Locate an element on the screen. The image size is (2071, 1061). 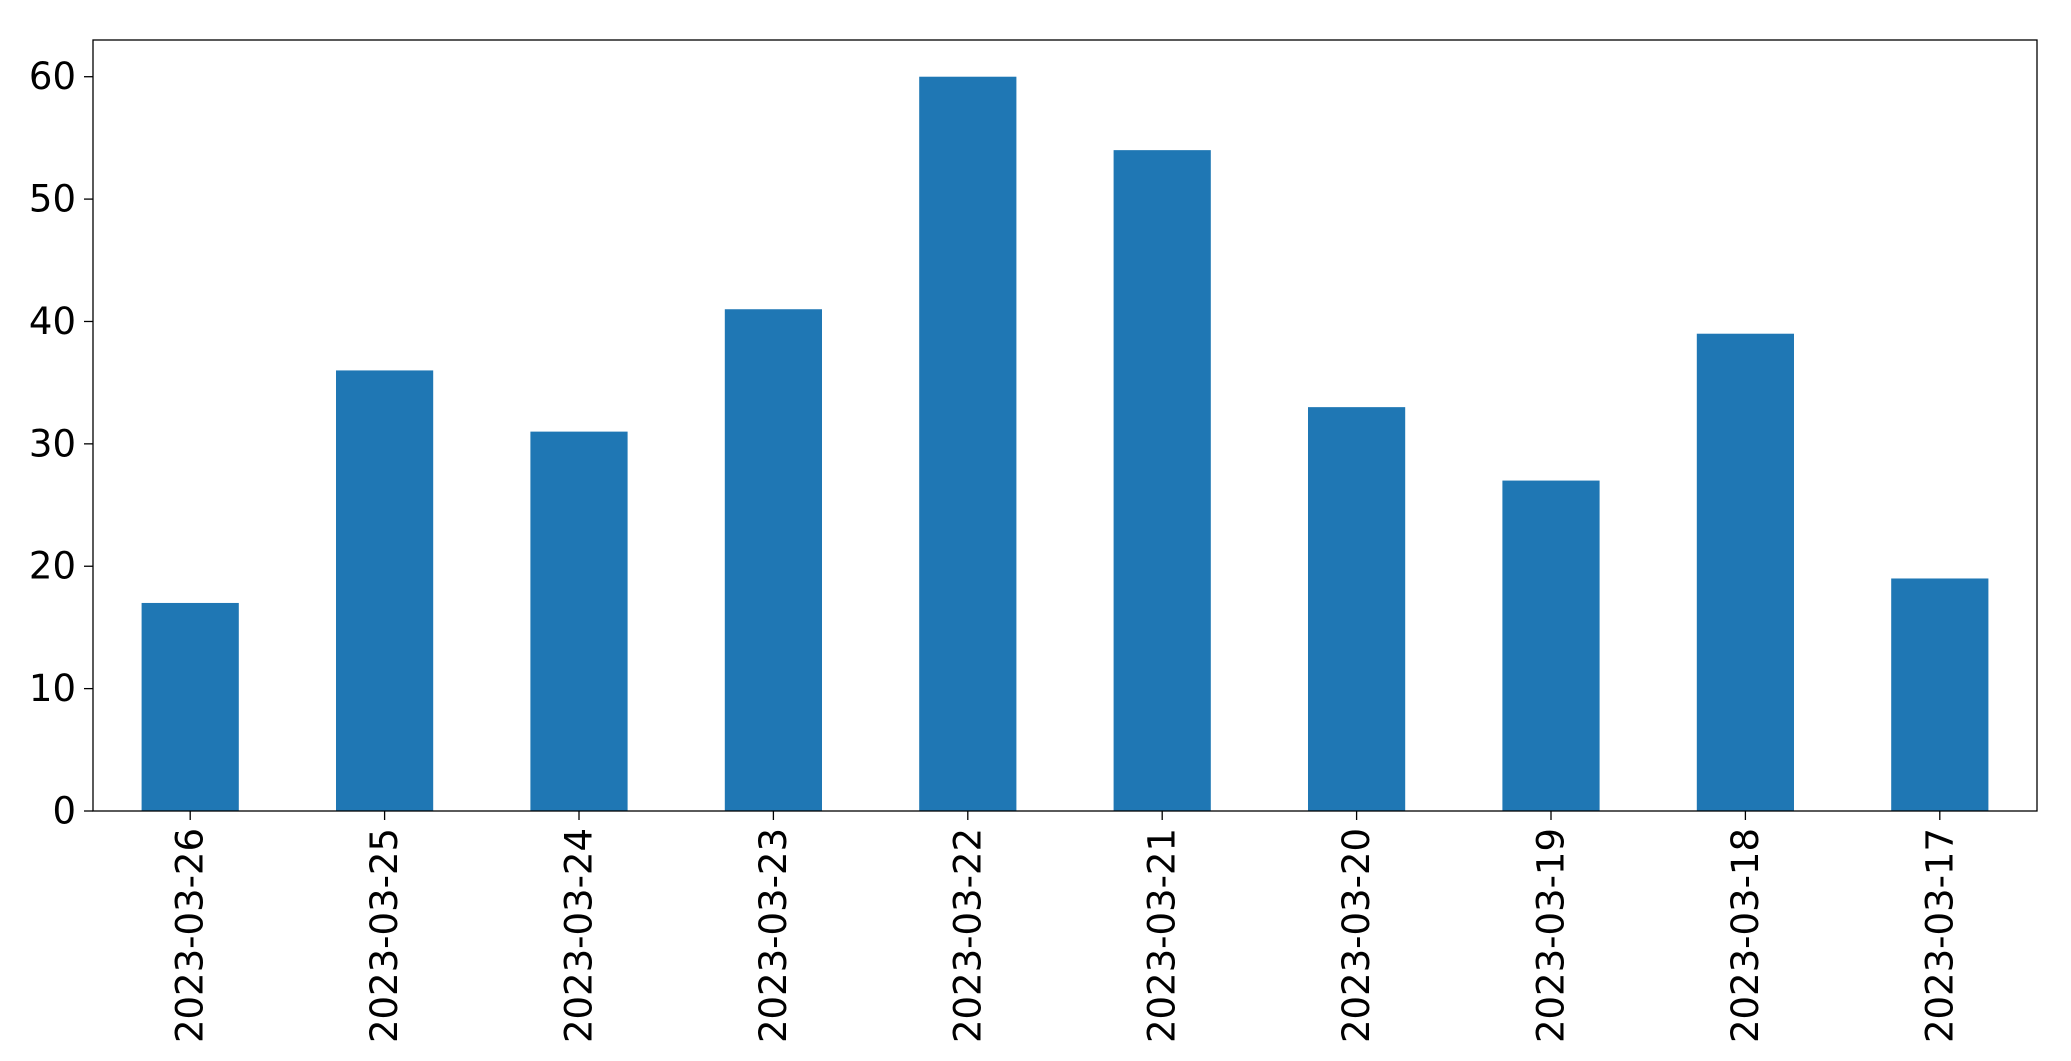
y-axis: 0 10 20 30 40 50 60 is located at coordinates (61, 444).